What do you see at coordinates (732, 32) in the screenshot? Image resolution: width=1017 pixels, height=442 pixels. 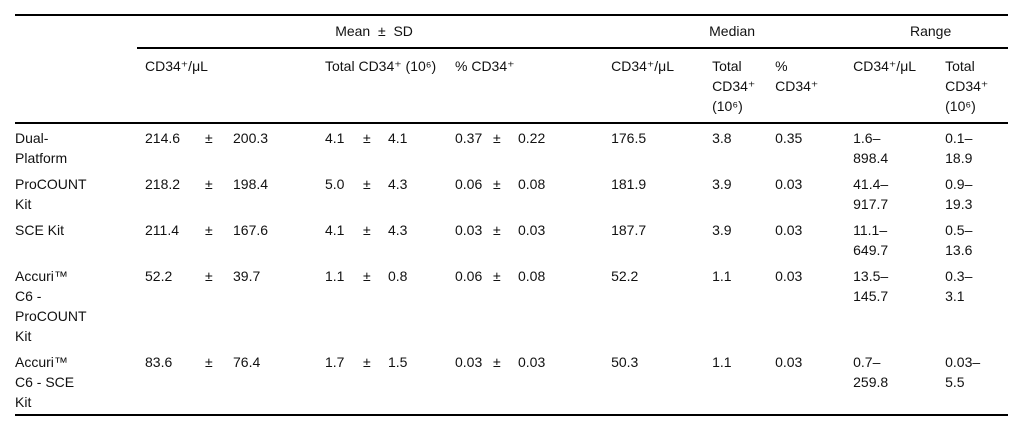 I see `group-header-median: Median` at bounding box center [732, 32].